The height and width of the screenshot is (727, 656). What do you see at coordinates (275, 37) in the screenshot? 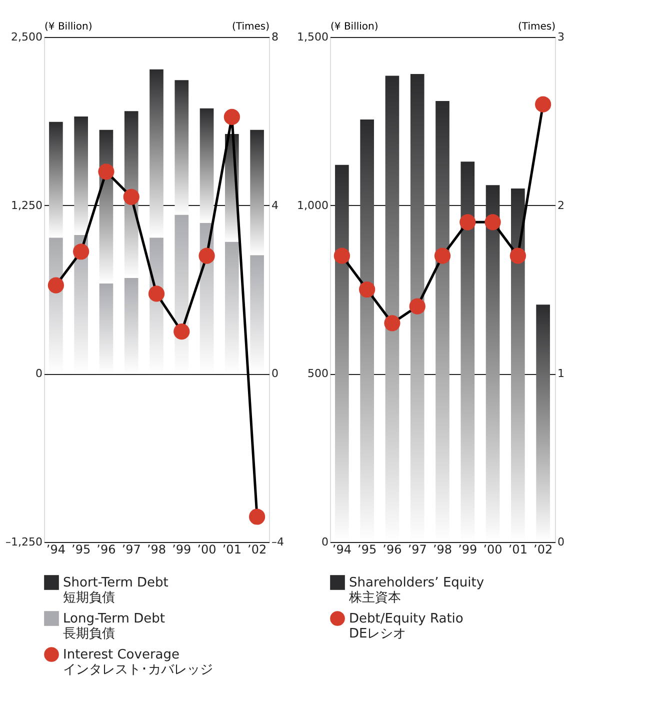
I see `y2-tick-label: 8` at bounding box center [275, 37].